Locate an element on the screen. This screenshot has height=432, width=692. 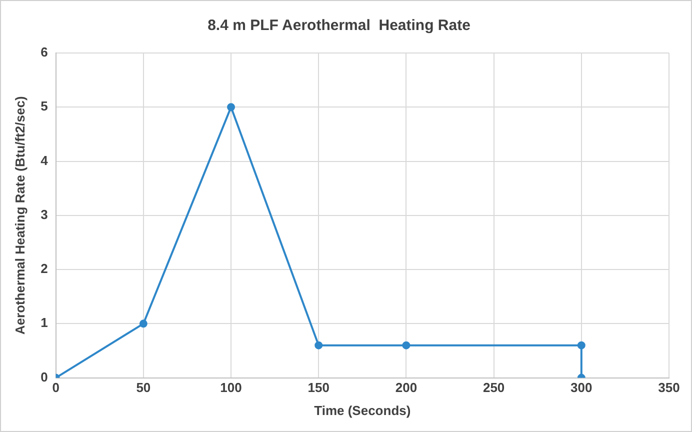
y-tick-label: 5 is located at coordinates (44, 106).